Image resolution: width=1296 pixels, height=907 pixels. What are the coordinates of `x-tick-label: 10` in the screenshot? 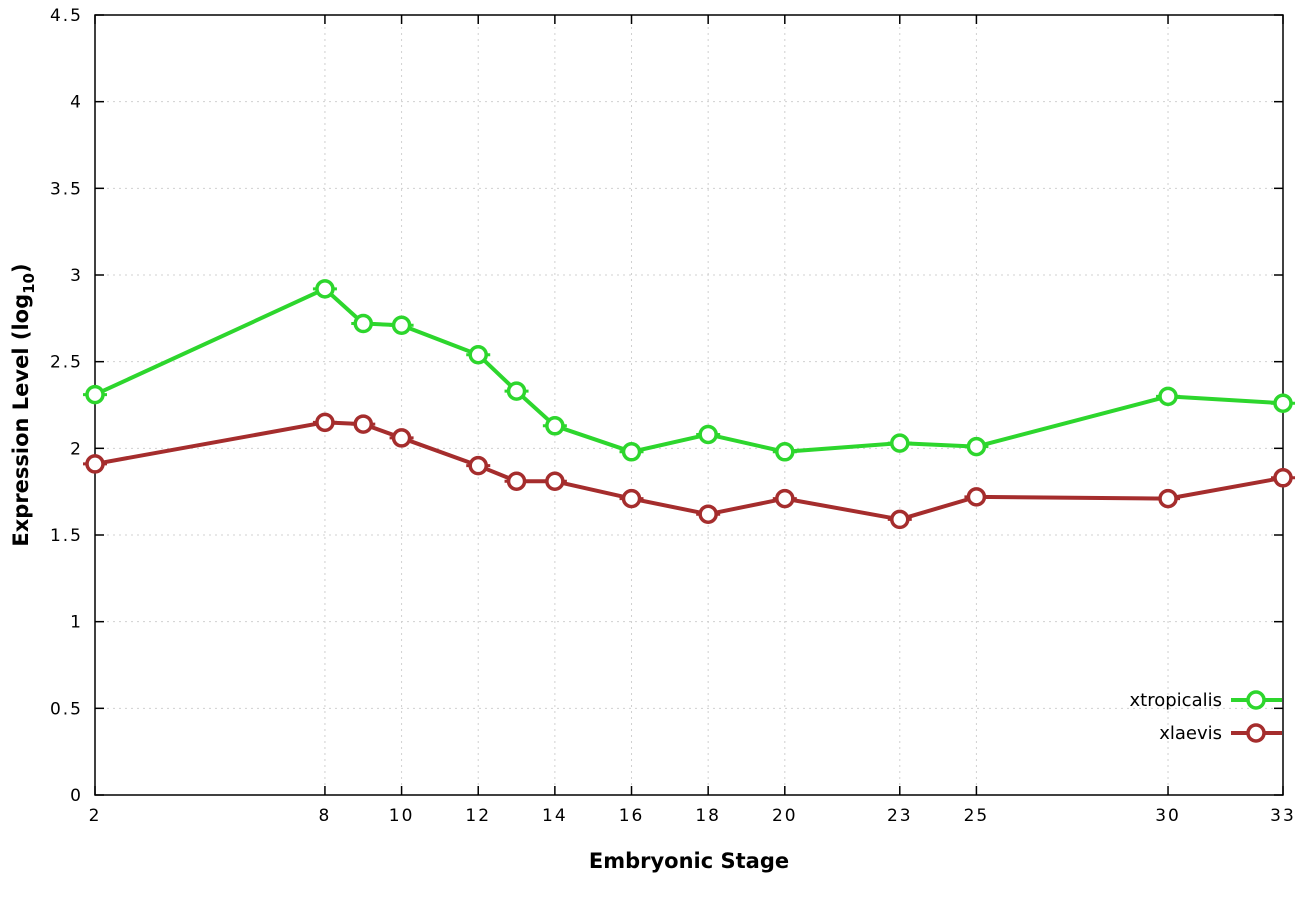 It's located at (402, 816).